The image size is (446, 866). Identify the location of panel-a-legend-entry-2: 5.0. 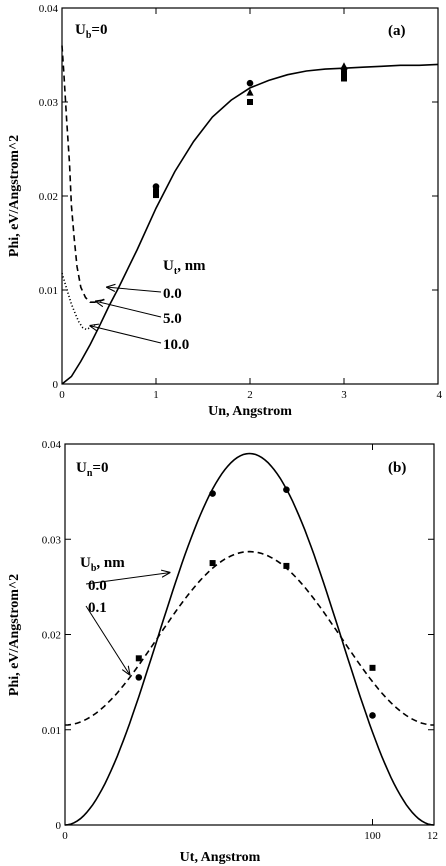
(172, 319).